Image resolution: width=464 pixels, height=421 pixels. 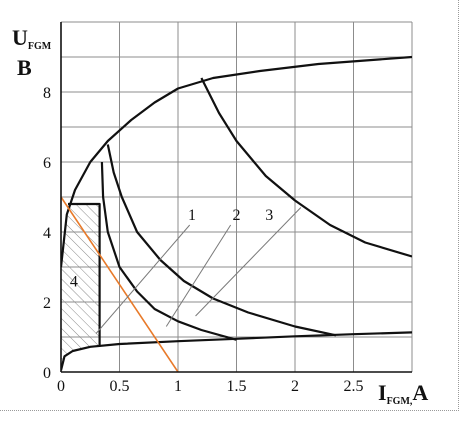 I want to click on curve-label-2: 2, so click(x=237, y=215).